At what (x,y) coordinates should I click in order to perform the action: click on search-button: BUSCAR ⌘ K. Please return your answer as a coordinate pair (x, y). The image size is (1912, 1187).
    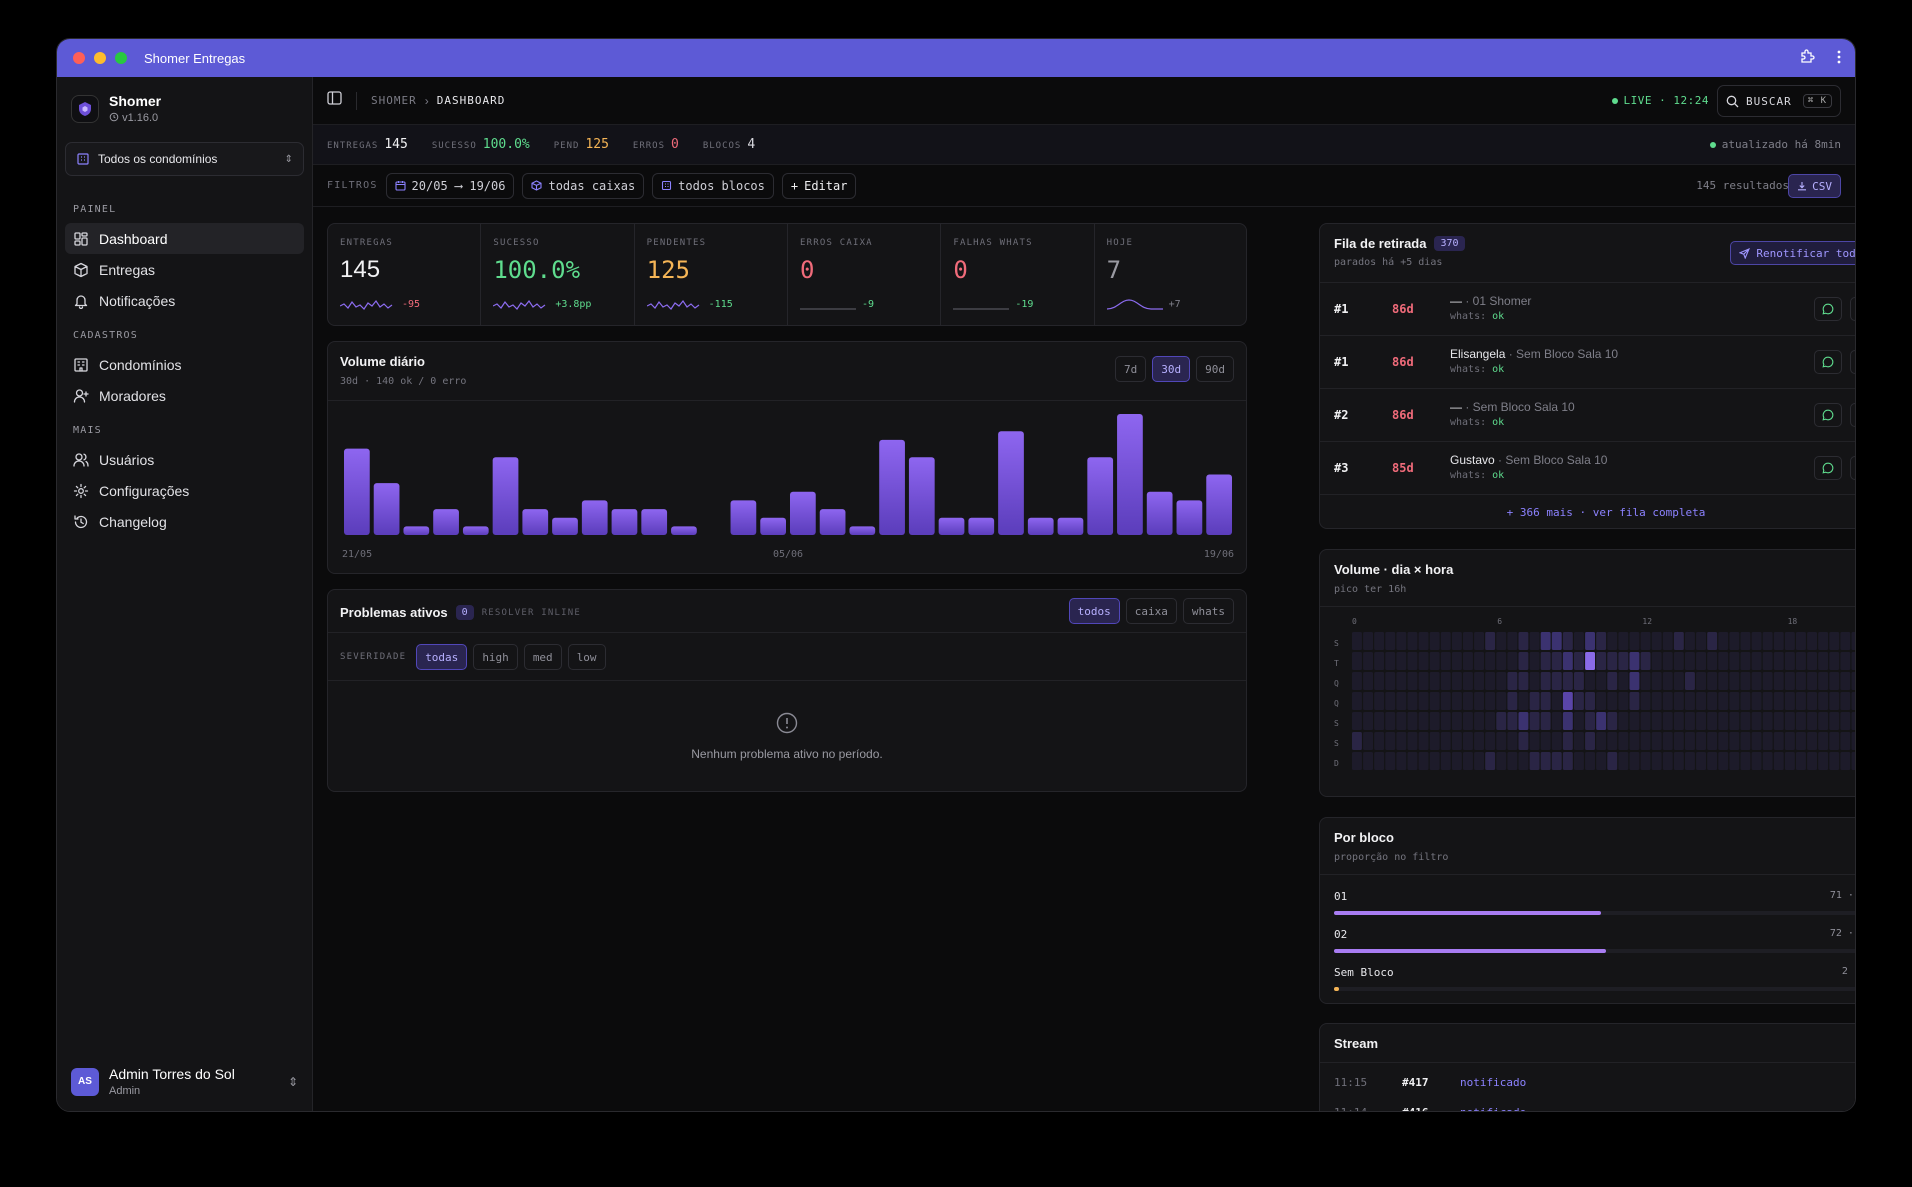
    Looking at the image, I should click on (1779, 101).